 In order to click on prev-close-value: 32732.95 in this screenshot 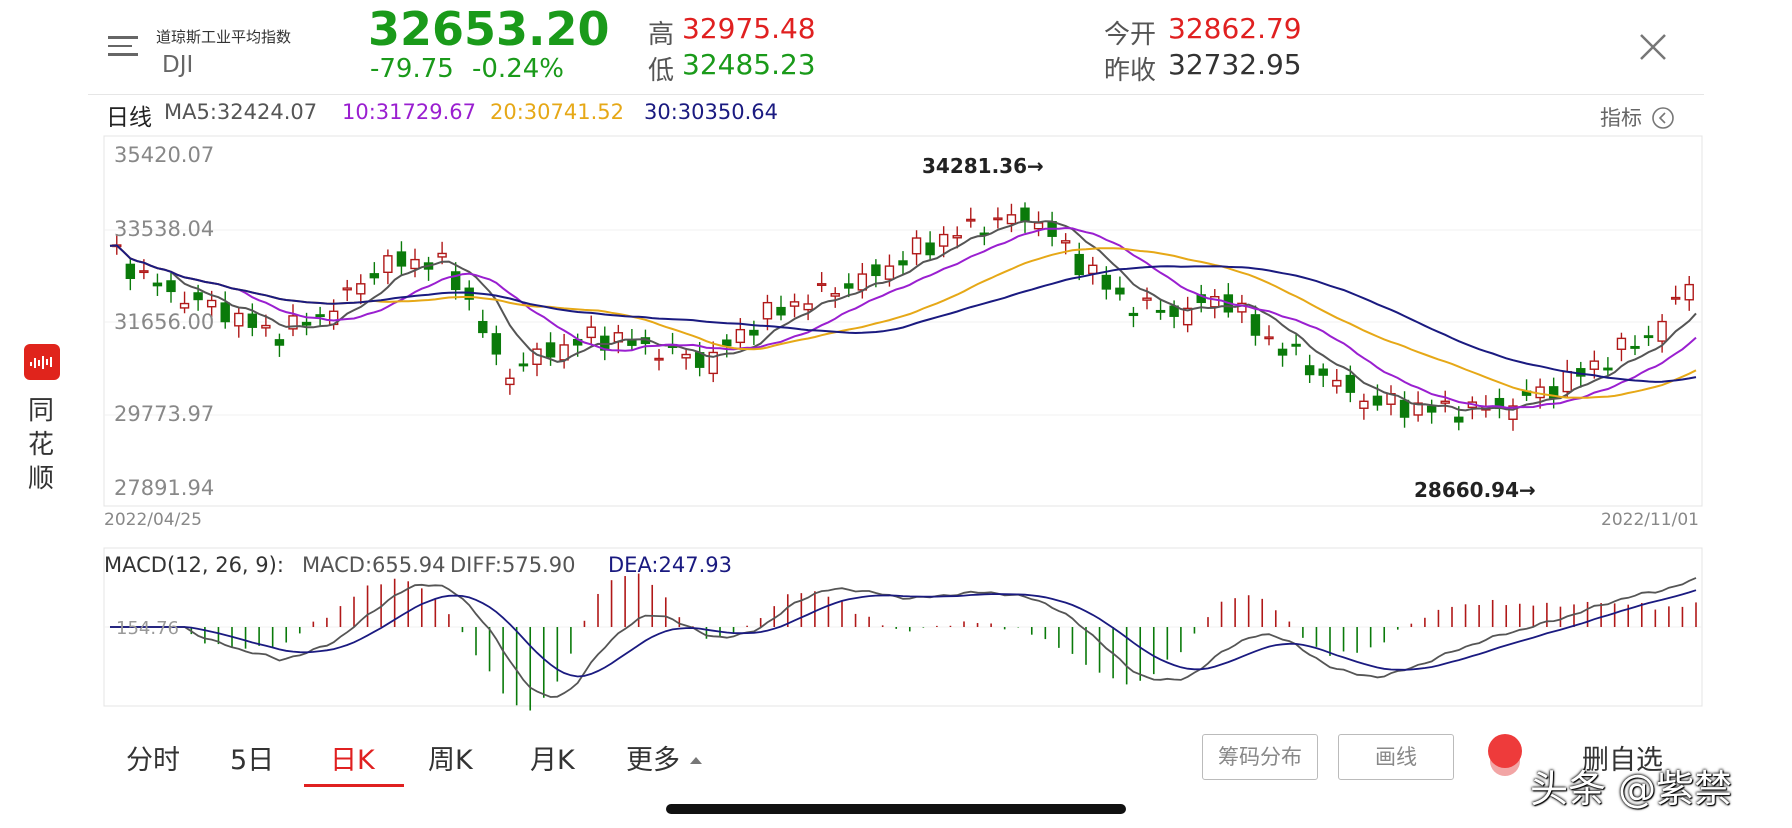, I will do `click(1235, 64)`.